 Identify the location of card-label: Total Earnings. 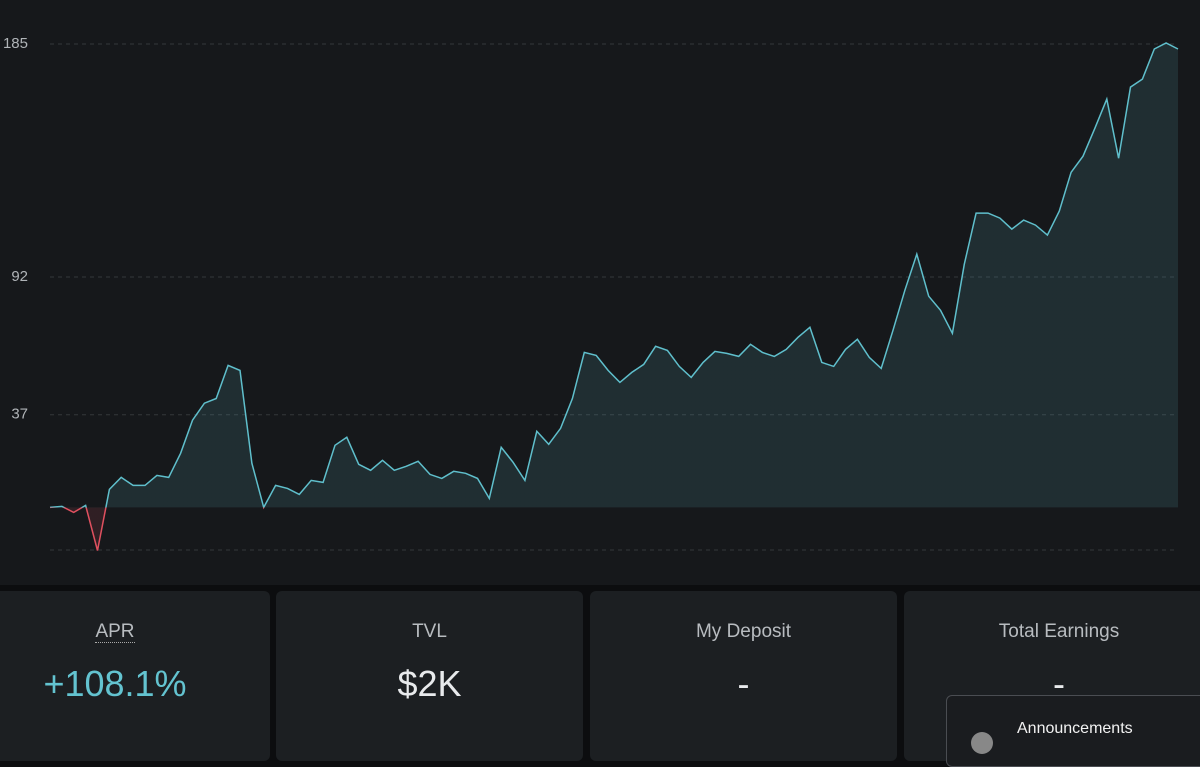
(1059, 631).